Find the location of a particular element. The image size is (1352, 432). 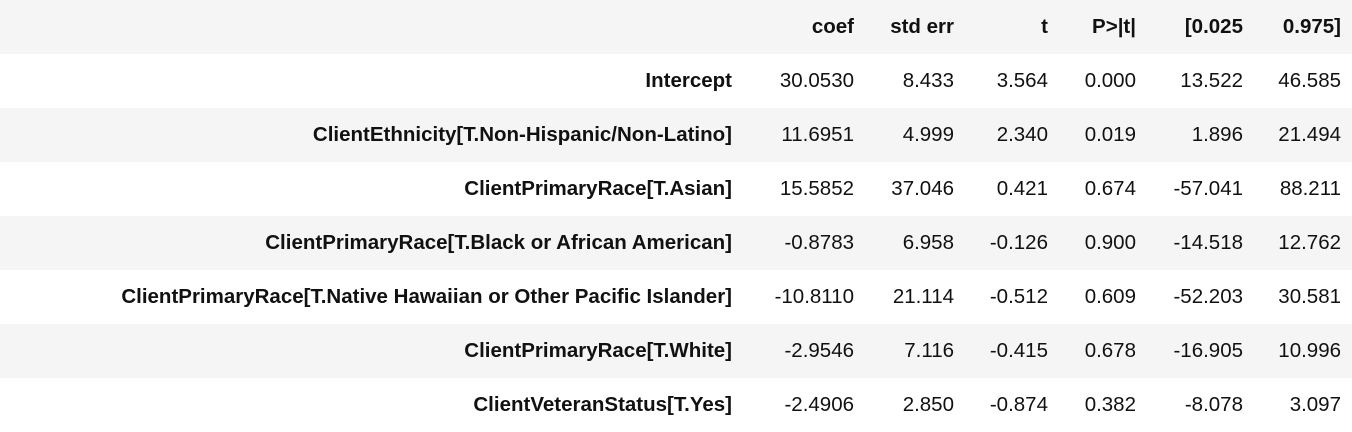

t-cell: -0.512 is located at coordinates (1018, 296).